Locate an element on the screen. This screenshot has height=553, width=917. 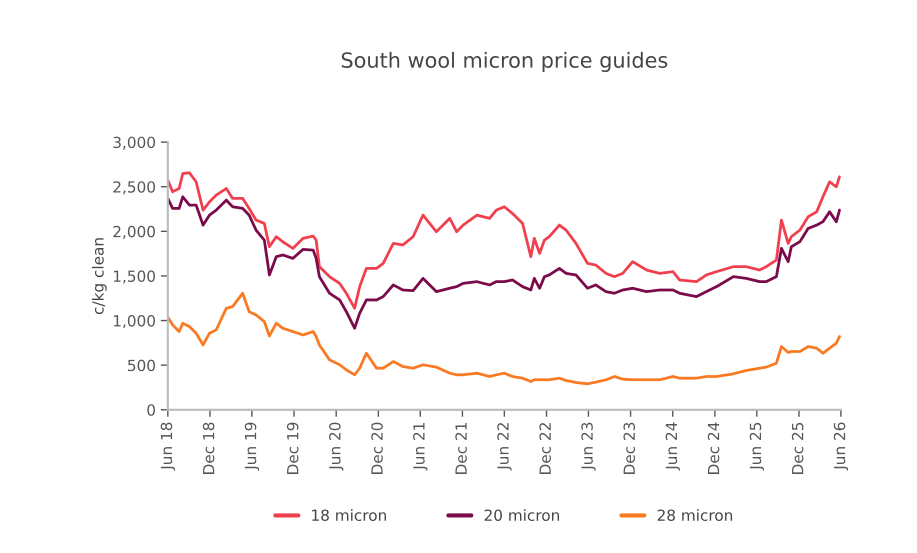
x-tick-label: Jun 21 is located at coordinates (420, 446).